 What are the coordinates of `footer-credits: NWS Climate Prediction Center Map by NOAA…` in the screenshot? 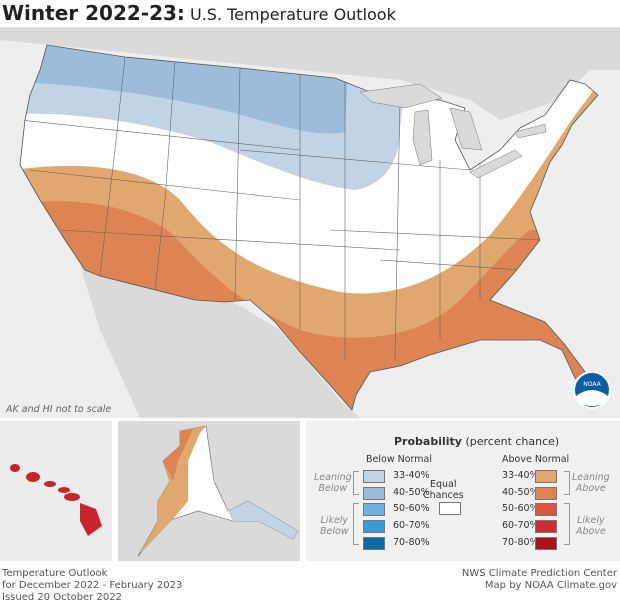 It's located at (539, 579).